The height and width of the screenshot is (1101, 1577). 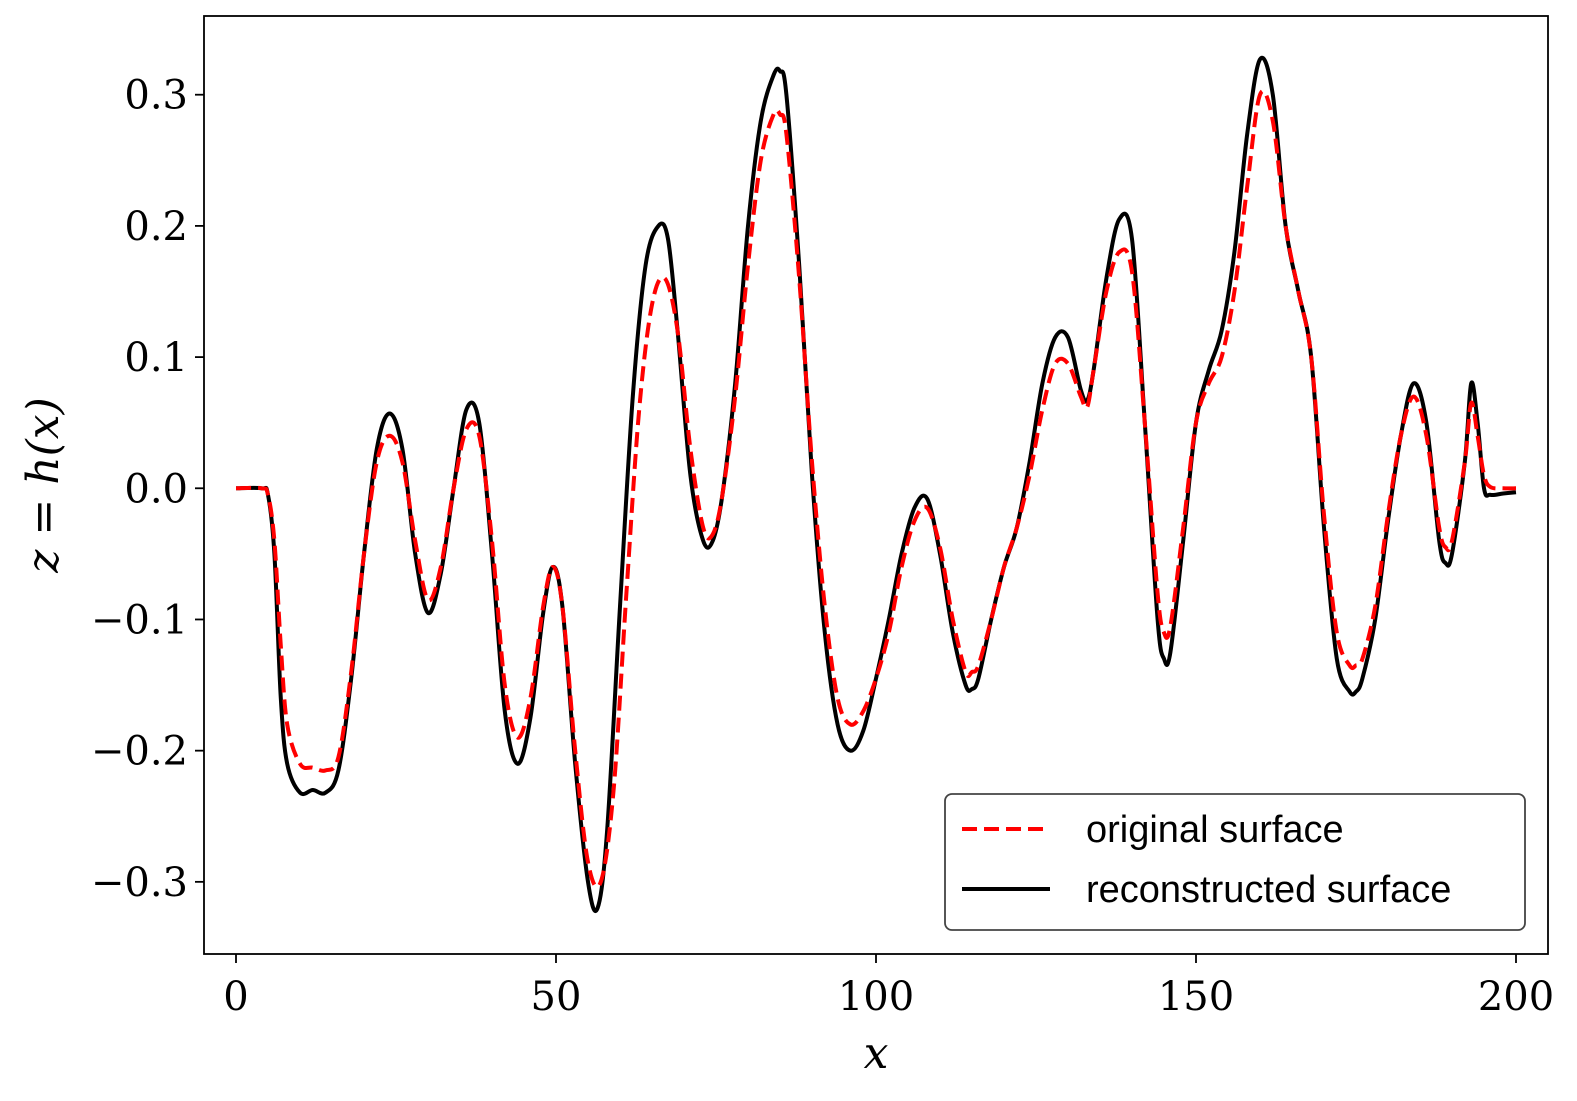 What do you see at coordinates (156, 227) in the screenshot?
I see `y-tick-label: 0.2` at bounding box center [156, 227].